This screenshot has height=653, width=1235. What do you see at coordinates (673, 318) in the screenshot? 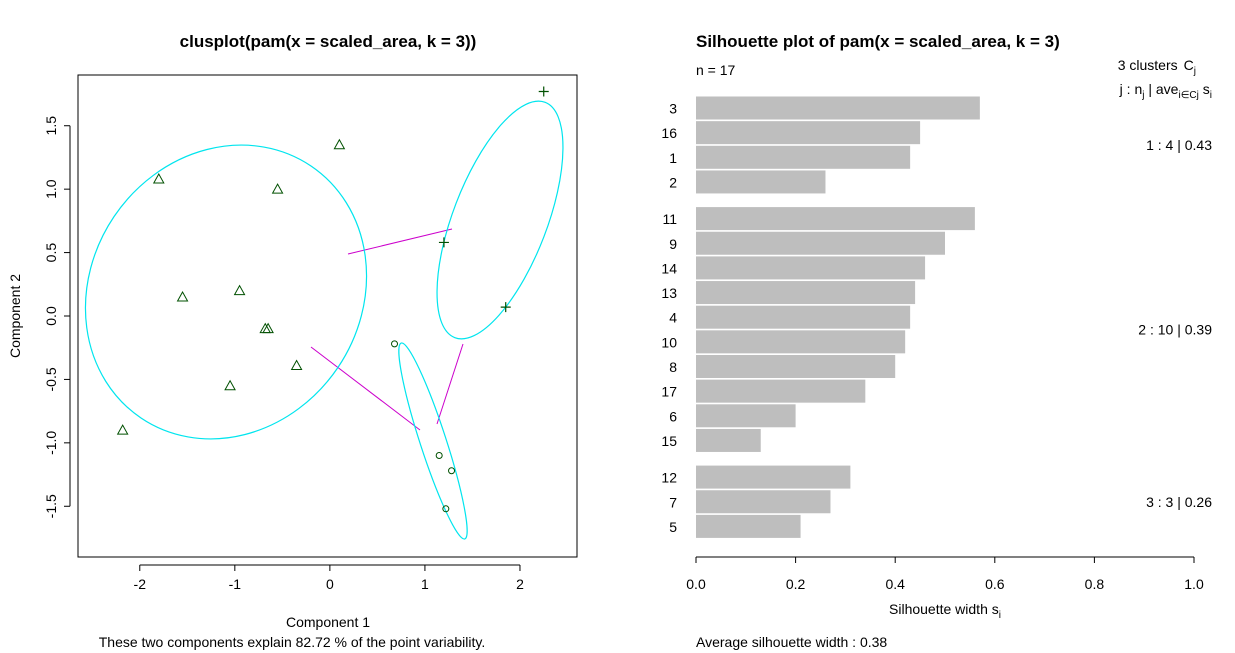
I see `bar-label: 4` at bounding box center [673, 318].